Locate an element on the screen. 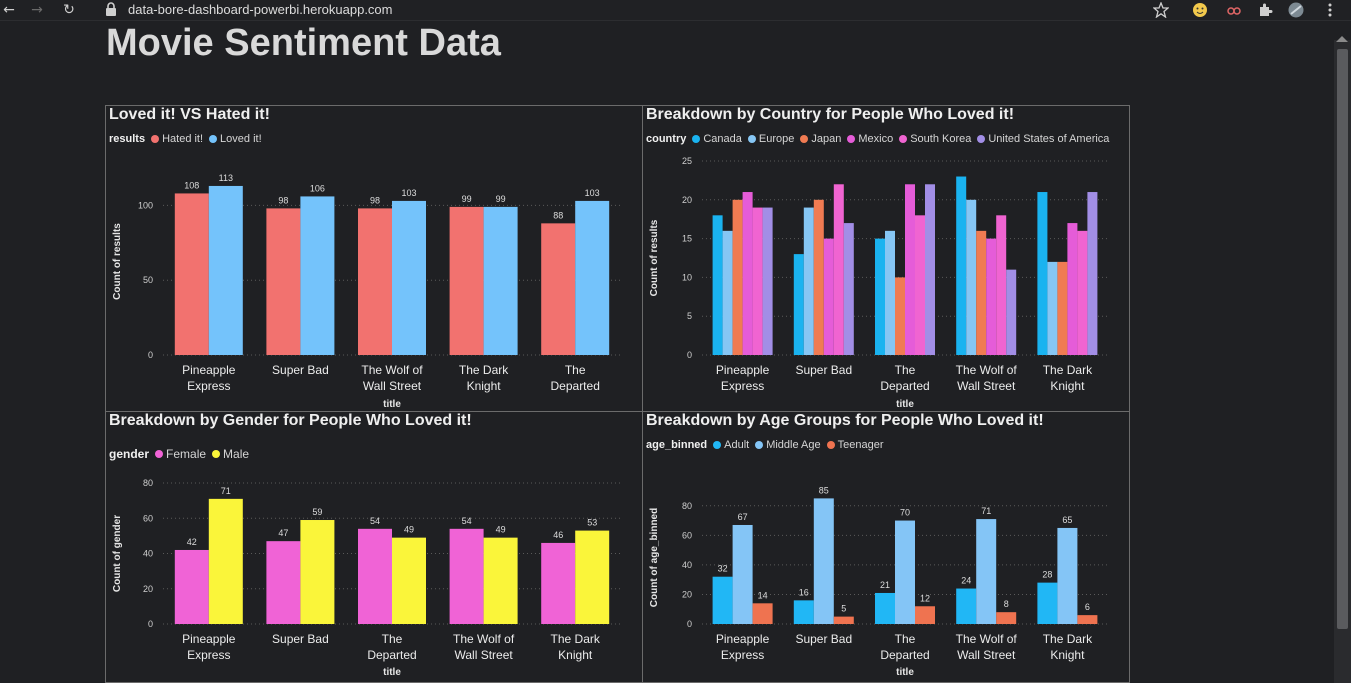 Image resolution: width=1351 pixels, height=683 pixels. data-label: 98 is located at coordinates (283, 200).